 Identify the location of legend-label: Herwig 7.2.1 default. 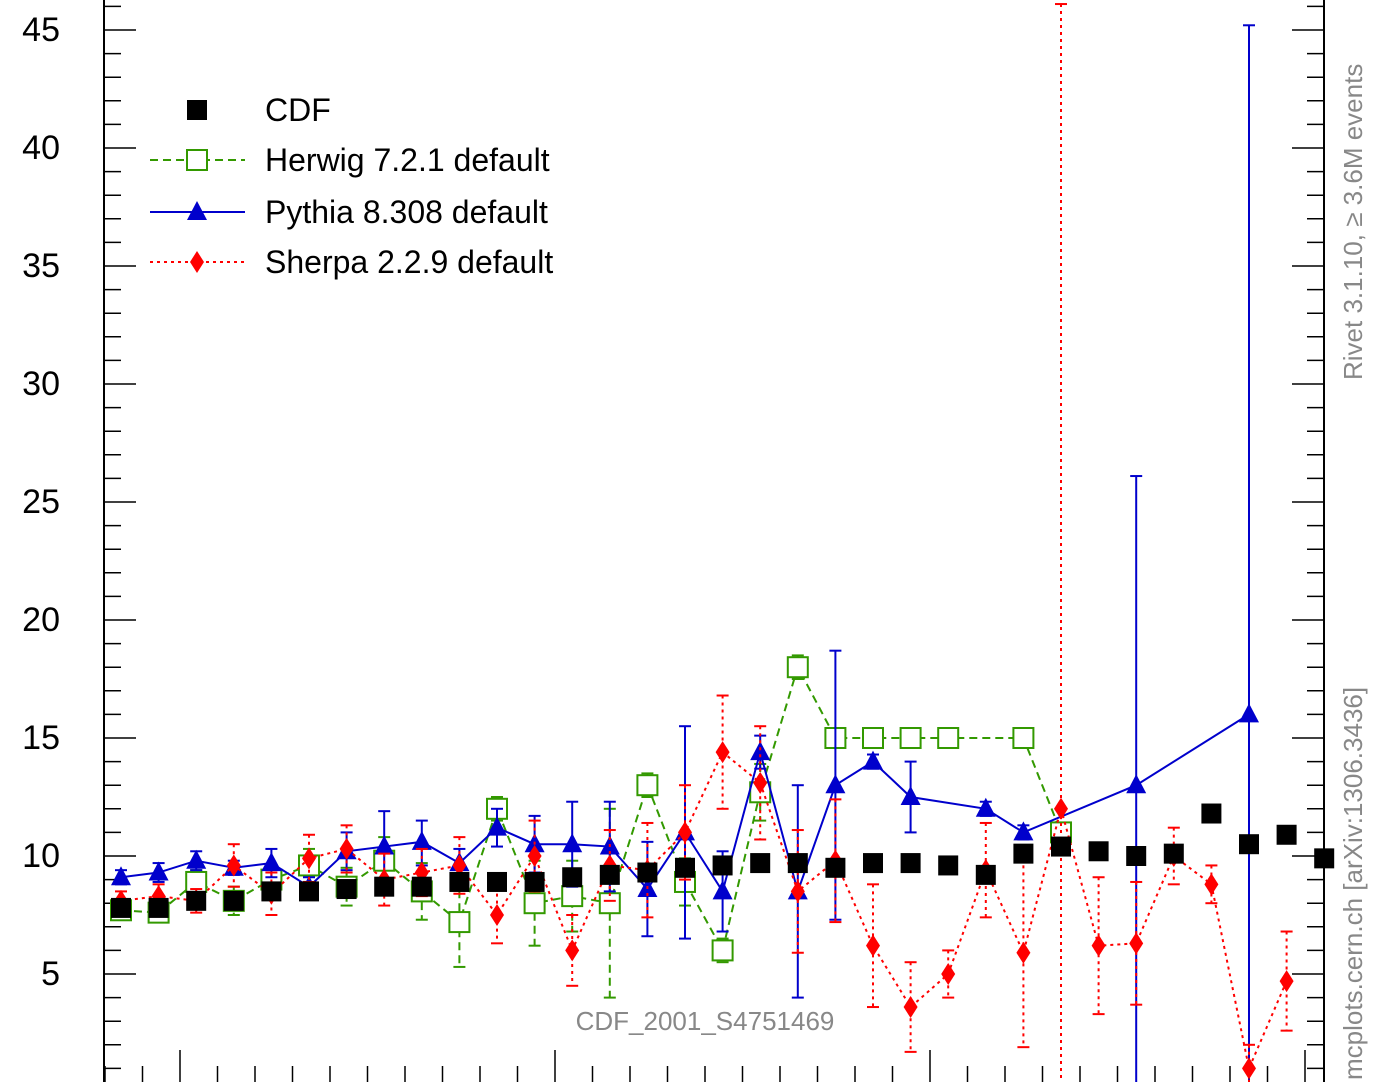
(407, 160).